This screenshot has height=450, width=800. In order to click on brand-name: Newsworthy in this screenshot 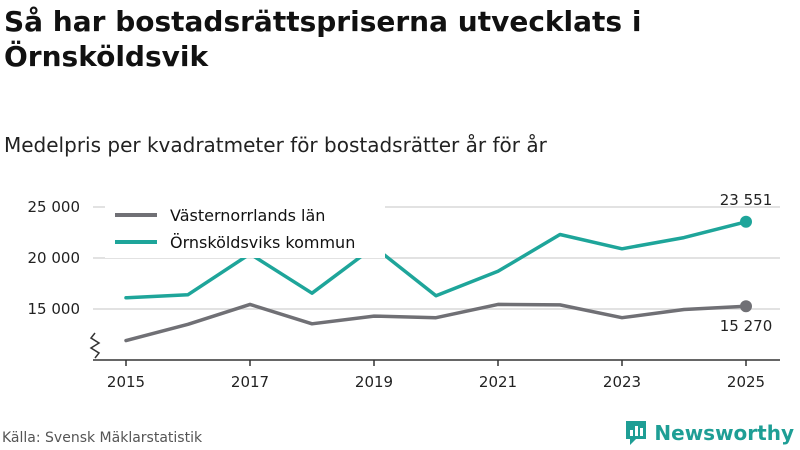, I will do `click(724, 433)`.